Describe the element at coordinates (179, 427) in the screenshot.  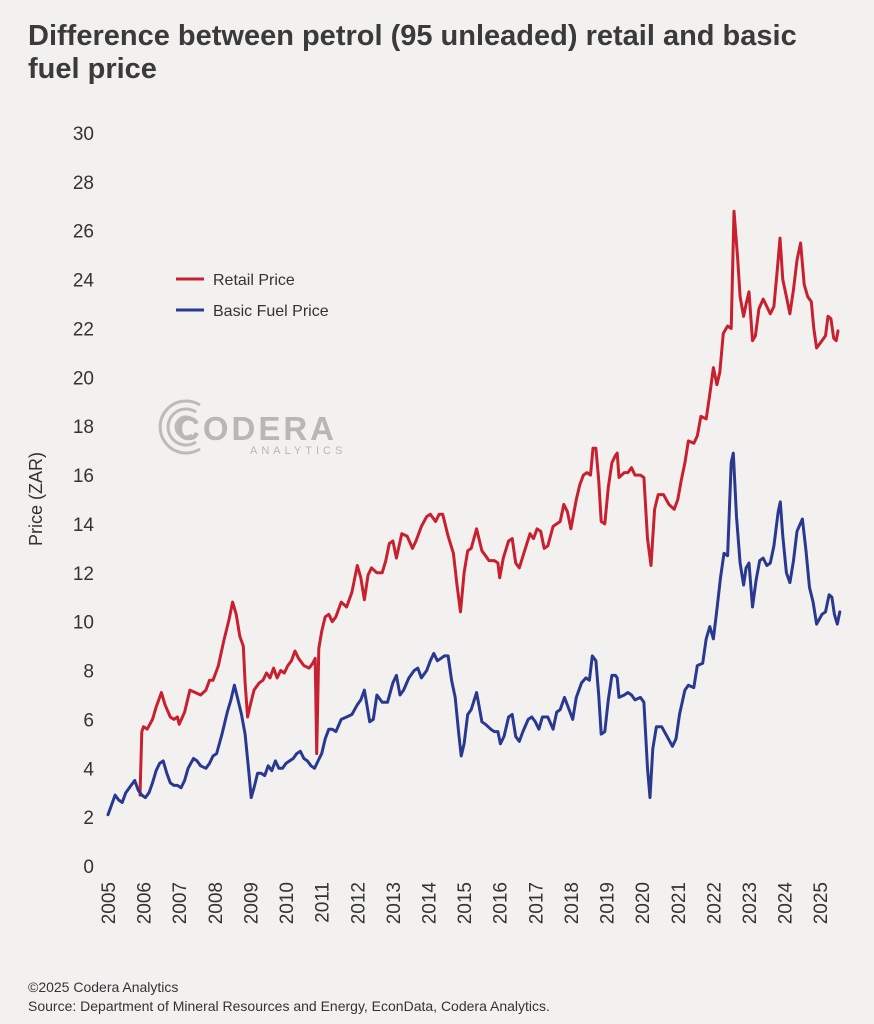
I see `codera-logo-icon` at that location.